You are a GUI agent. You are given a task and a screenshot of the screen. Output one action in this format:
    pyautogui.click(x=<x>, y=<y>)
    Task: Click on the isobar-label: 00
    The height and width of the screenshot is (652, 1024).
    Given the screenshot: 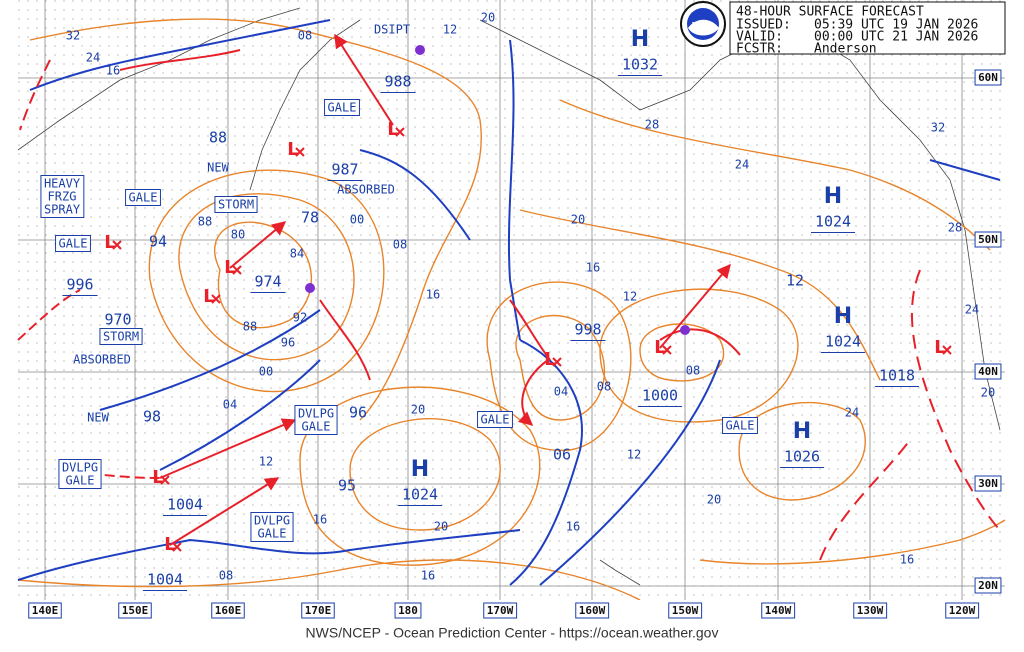 What is the action you would take?
    pyautogui.click(x=266, y=372)
    